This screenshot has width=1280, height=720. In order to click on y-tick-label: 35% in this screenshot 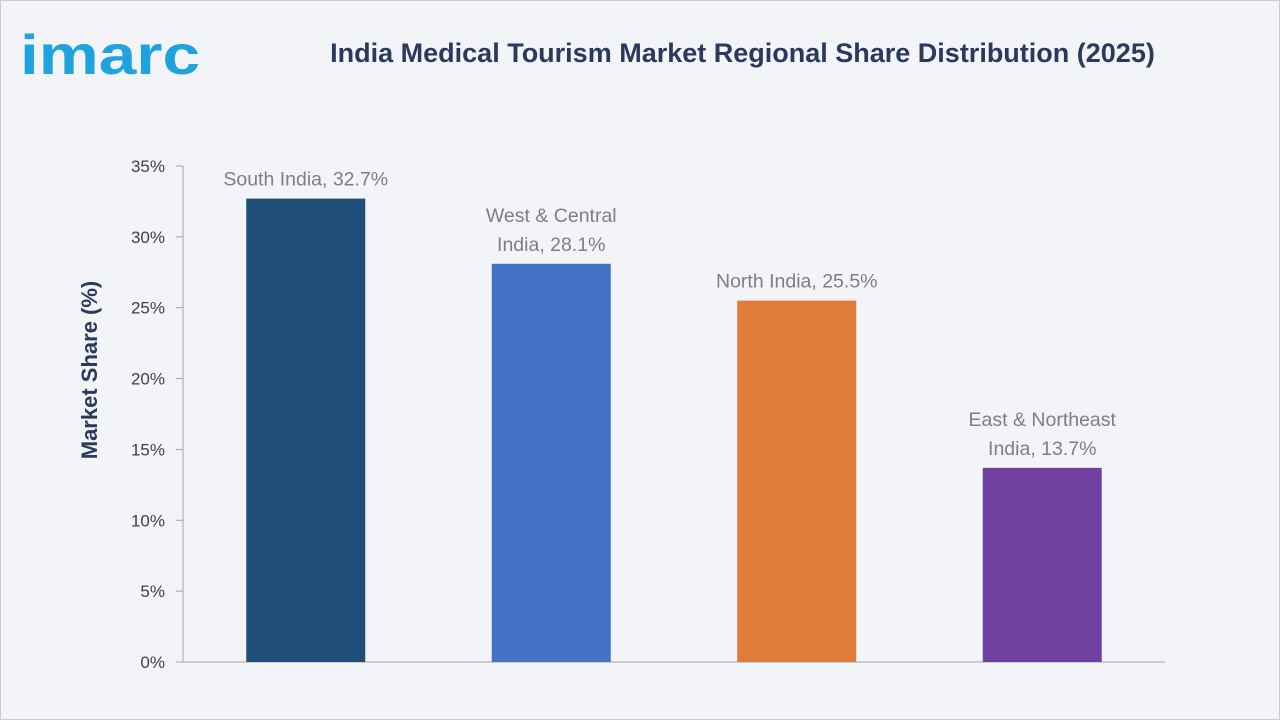, I will do `click(148, 166)`.